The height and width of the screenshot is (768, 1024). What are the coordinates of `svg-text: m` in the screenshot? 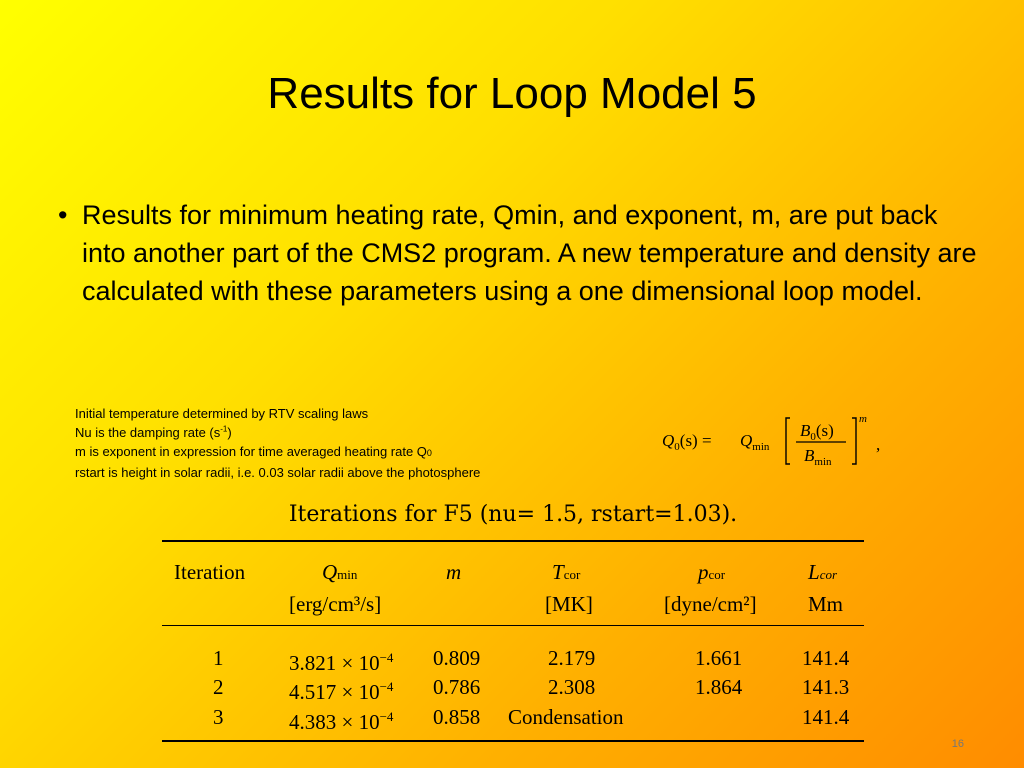 It's located at (863, 419).